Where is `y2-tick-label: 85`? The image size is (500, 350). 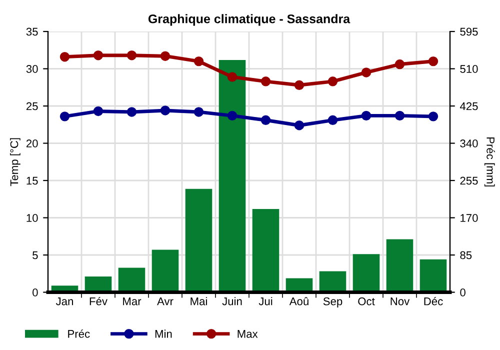
y2-tick-label: 85 is located at coordinates (466, 255).